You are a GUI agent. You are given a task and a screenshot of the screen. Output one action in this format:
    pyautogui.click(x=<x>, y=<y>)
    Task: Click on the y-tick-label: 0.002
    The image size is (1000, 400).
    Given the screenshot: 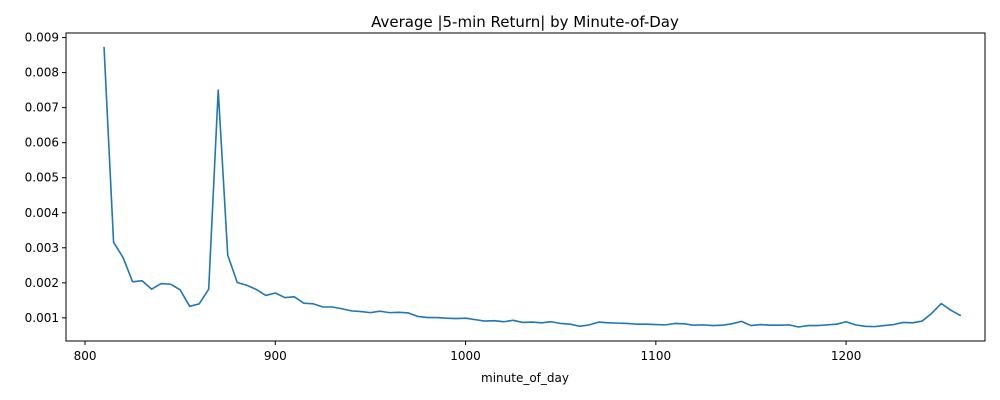 What is the action you would take?
    pyautogui.click(x=42, y=283)
    